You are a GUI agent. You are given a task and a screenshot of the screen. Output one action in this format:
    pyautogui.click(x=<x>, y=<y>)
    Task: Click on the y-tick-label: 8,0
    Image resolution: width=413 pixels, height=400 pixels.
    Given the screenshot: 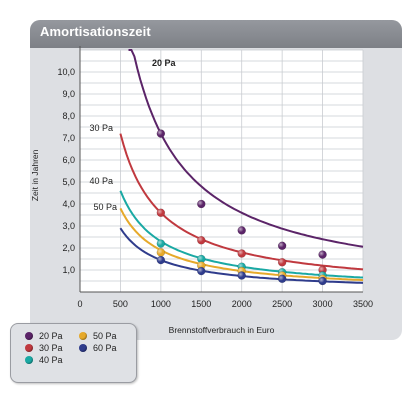 What is the action you would take?
    pyautogui.click(x=68, y=116)
    